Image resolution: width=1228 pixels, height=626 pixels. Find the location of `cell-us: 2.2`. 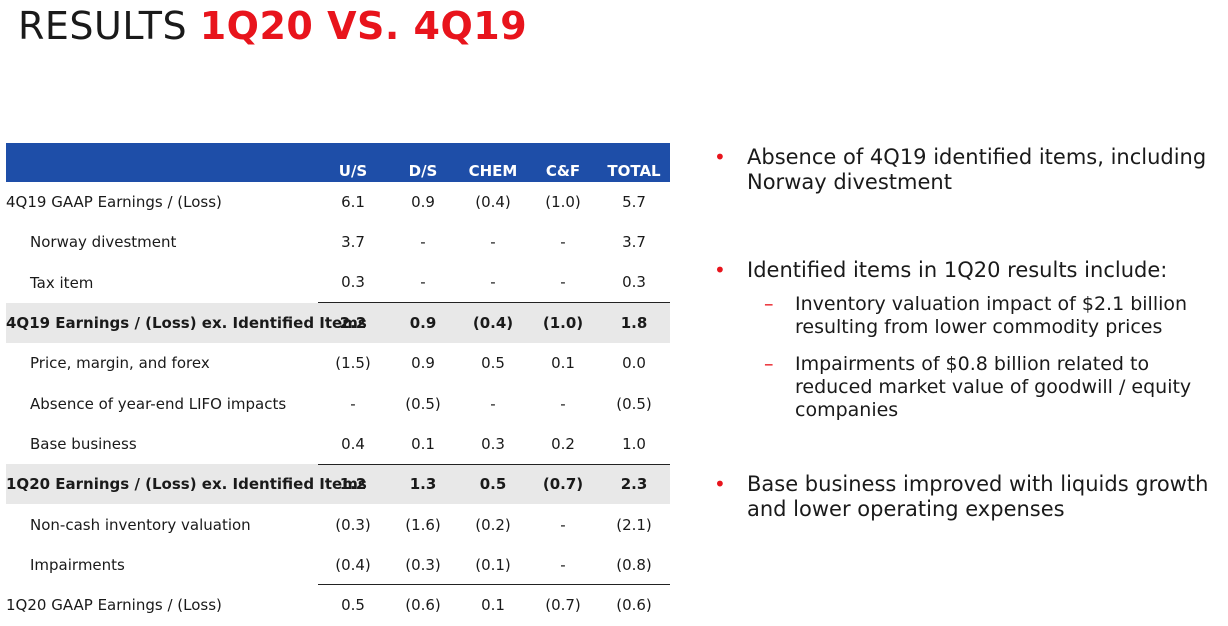

cell-us: 2.2 is located at coordinates (353, 323).